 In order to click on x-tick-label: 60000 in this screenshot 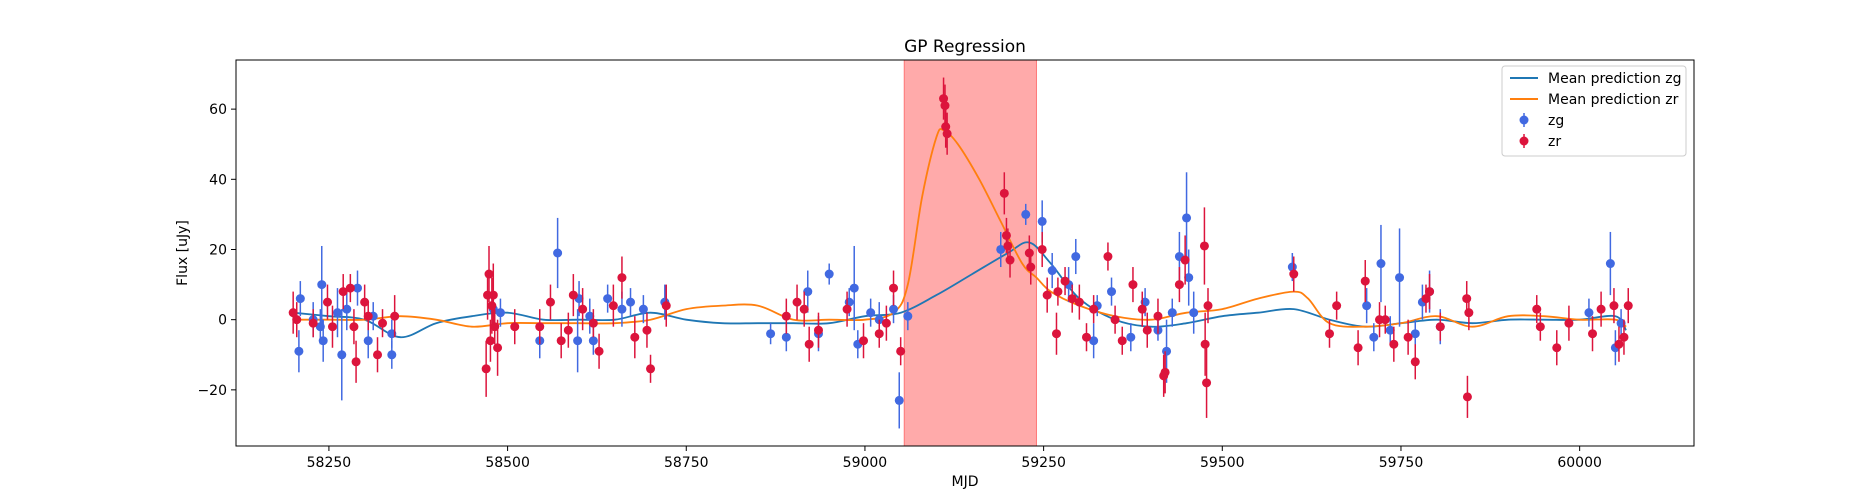, I will do `click(1579, 463)`.